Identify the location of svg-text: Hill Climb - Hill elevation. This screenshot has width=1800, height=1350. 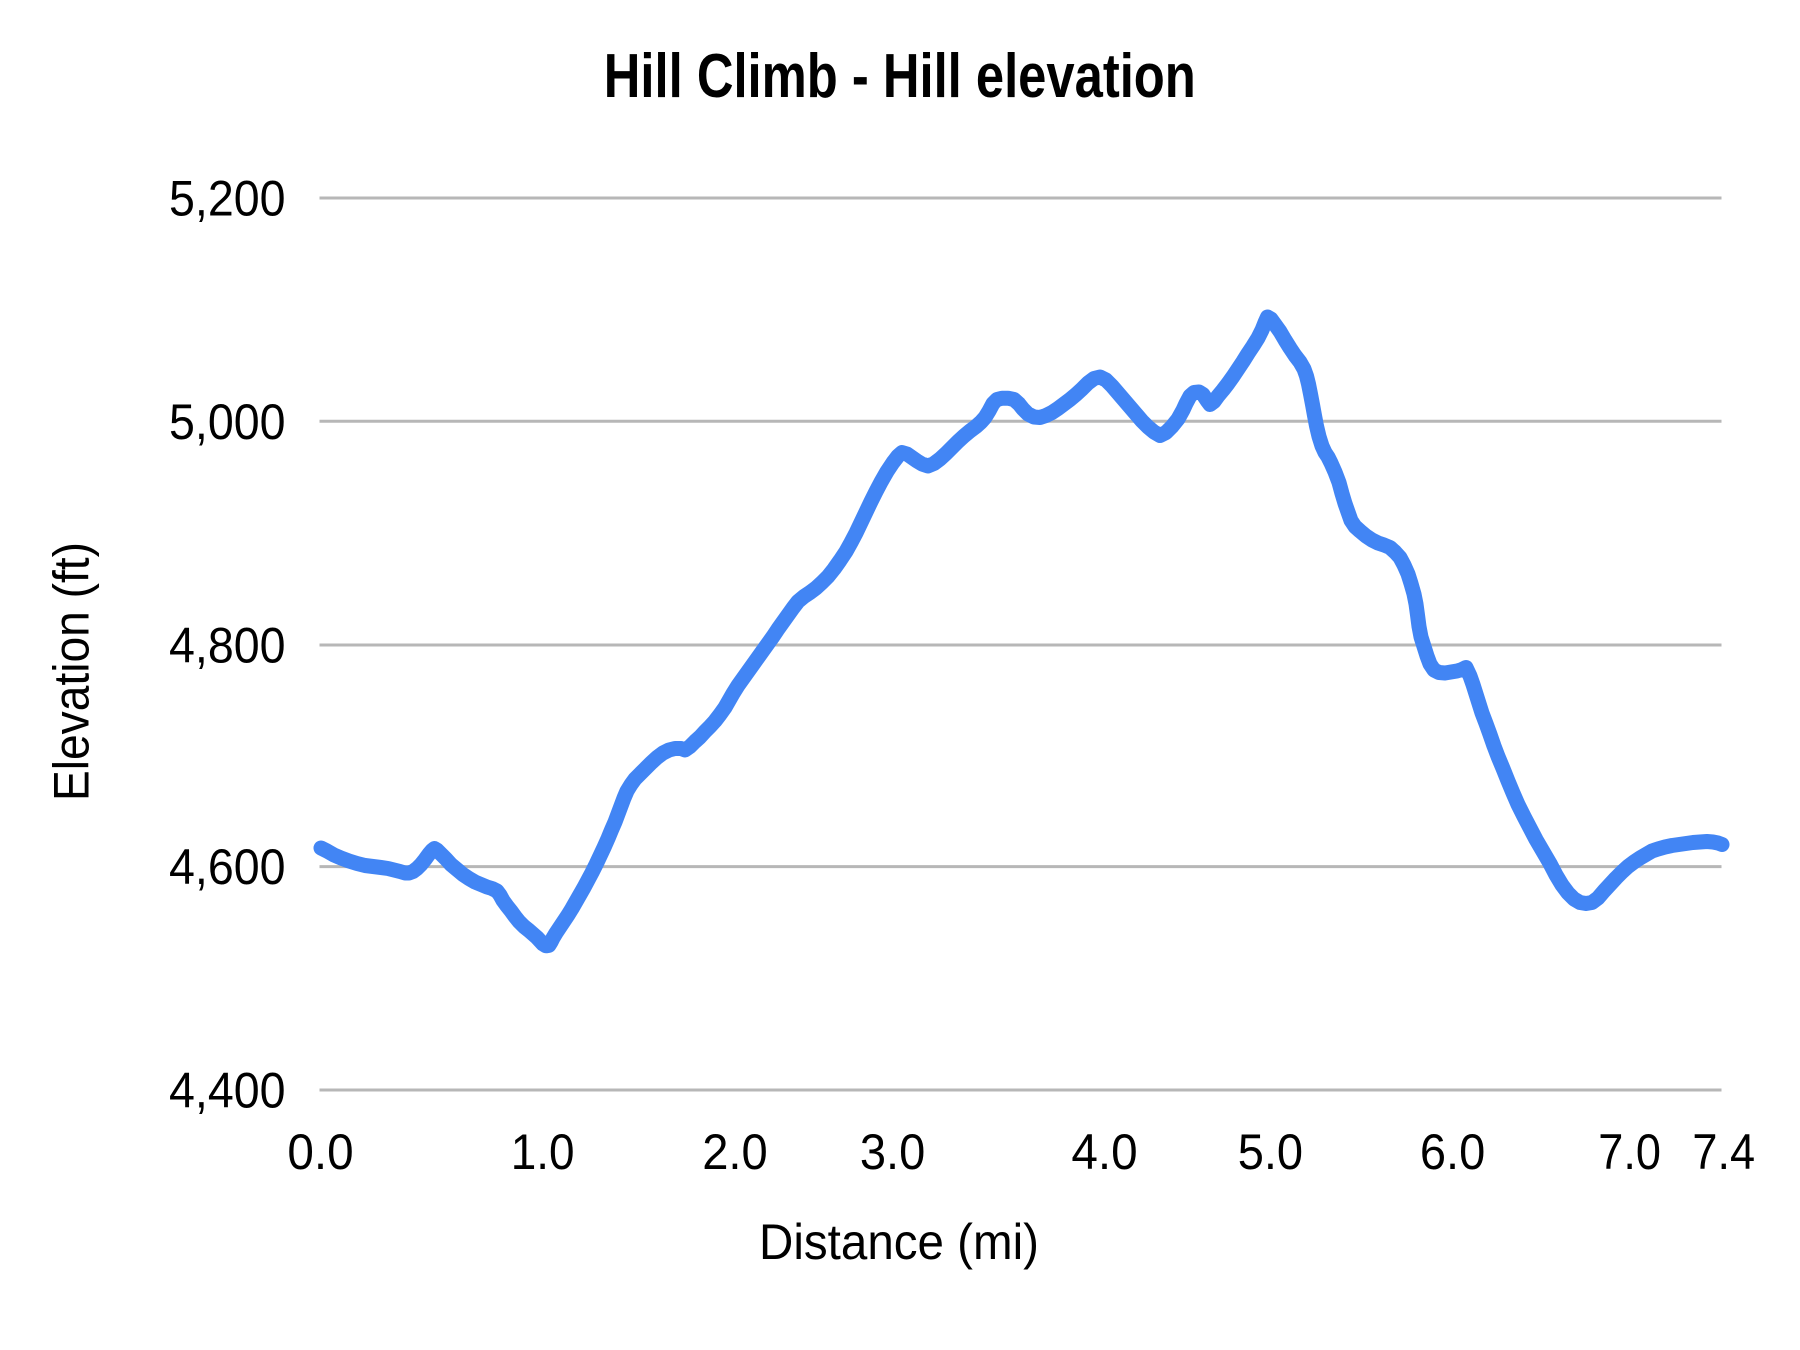
(900, 76).